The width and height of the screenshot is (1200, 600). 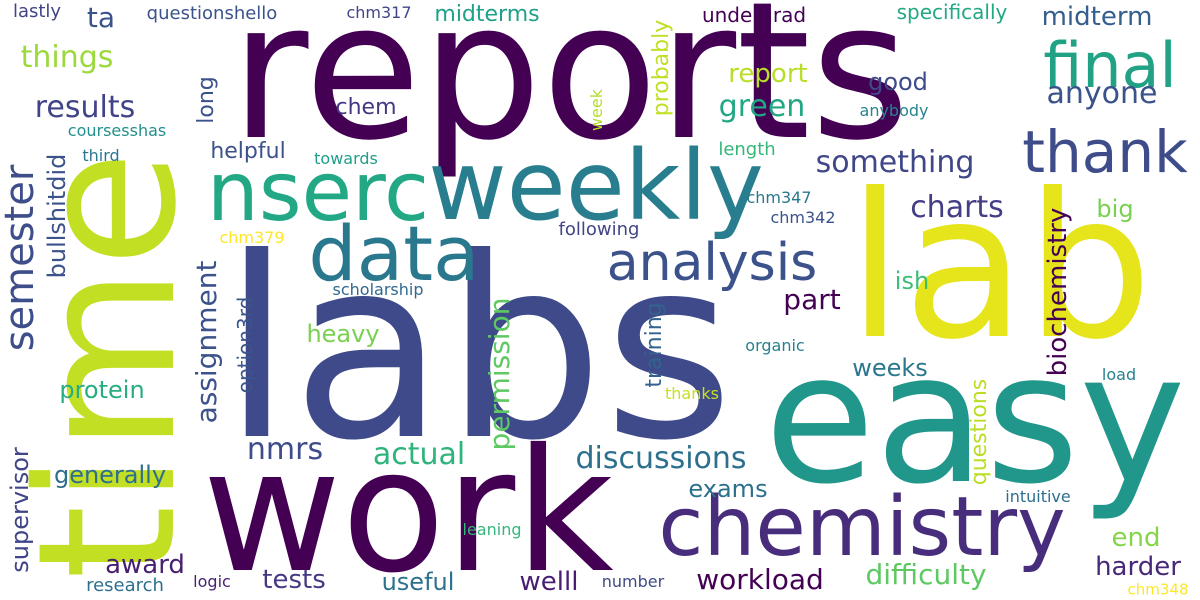 What do you see at coordinates (661, 68) in the screenshot?
I see `word-probably: probably` at bounding box center [661, 68].